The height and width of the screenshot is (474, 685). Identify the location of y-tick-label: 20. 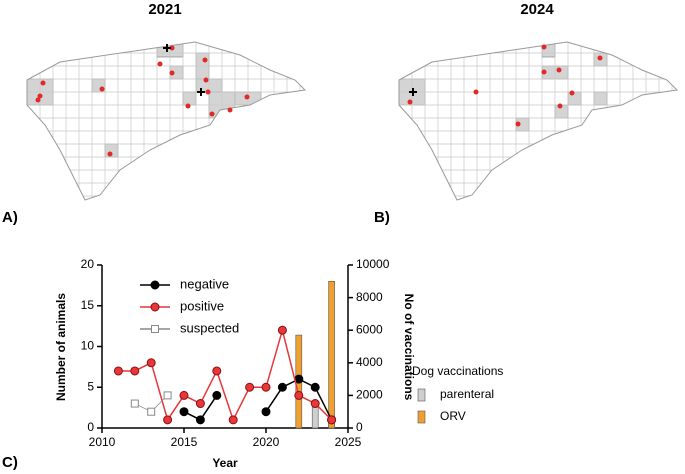
(88, 264).